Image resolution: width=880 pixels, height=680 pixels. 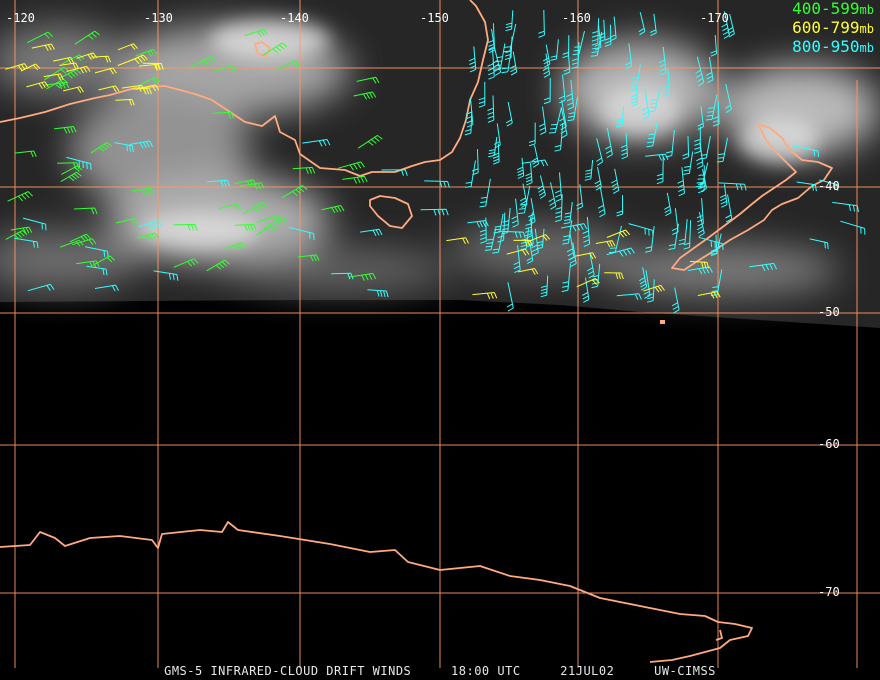 I want to click on caption-time: 18:00 UTC, so click(x=486, y=671).